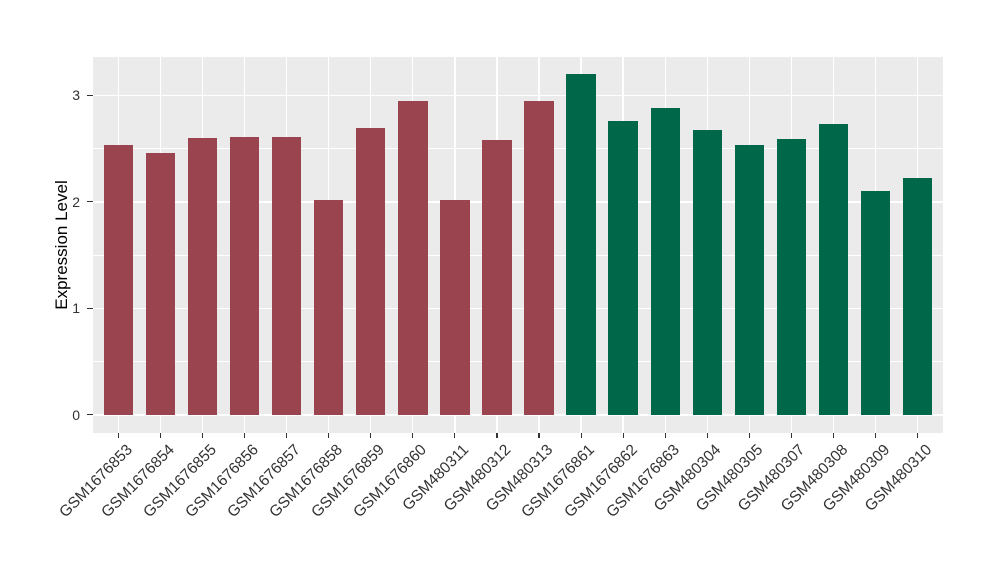 The height and width of the screenshot is (580, 1000). What do you see at coordinates (76, 95) in the screenshot?
I see `y-tick-label: 3` at bounding box center [76, 95].